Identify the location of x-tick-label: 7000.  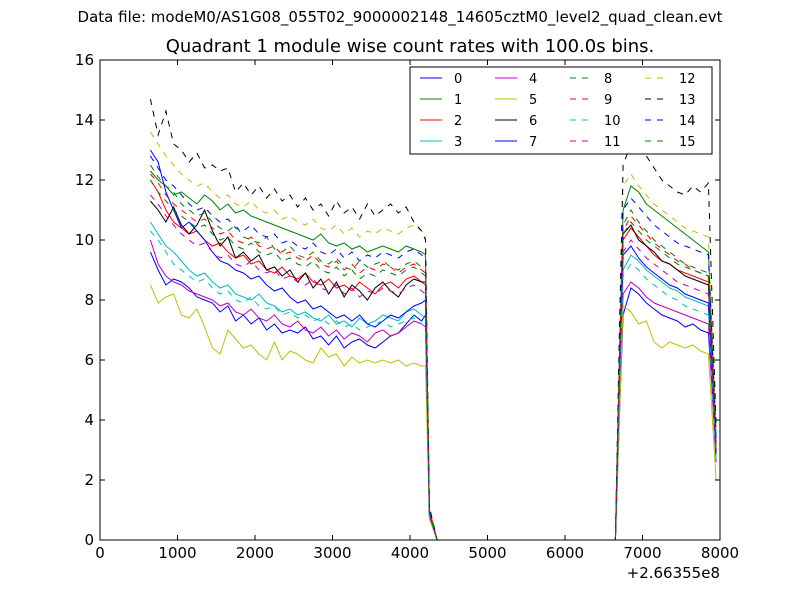
(642, 553).